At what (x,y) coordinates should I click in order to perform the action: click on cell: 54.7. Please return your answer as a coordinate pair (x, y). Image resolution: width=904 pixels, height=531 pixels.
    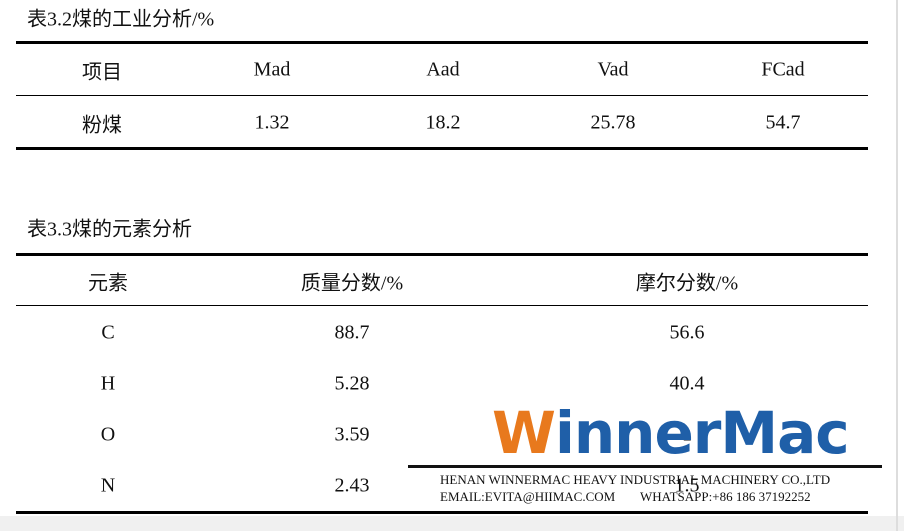
    Looking at the image, I should click on (783, 122).